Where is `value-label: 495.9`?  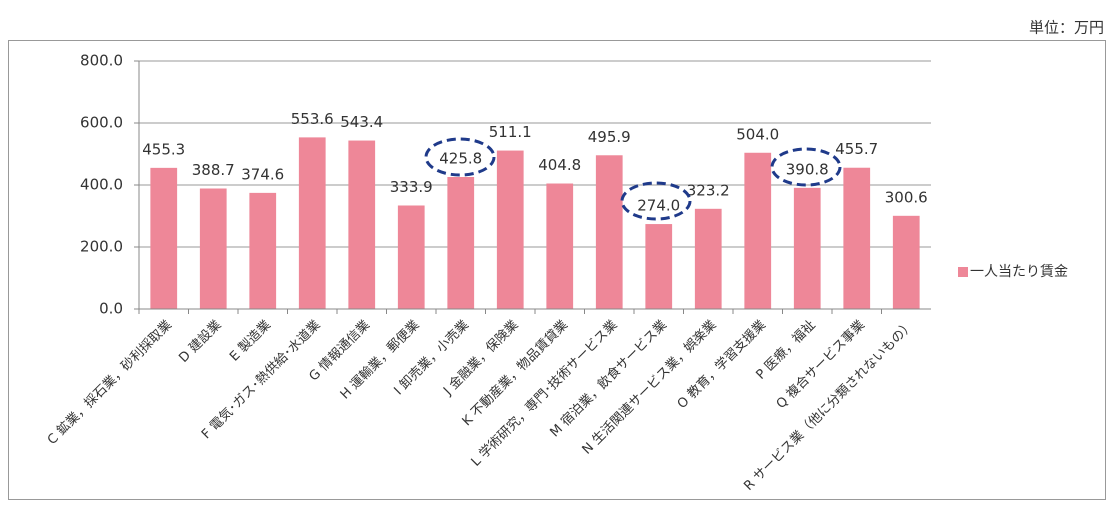
value-label: 495.9 is located at coordinates (609, 137).